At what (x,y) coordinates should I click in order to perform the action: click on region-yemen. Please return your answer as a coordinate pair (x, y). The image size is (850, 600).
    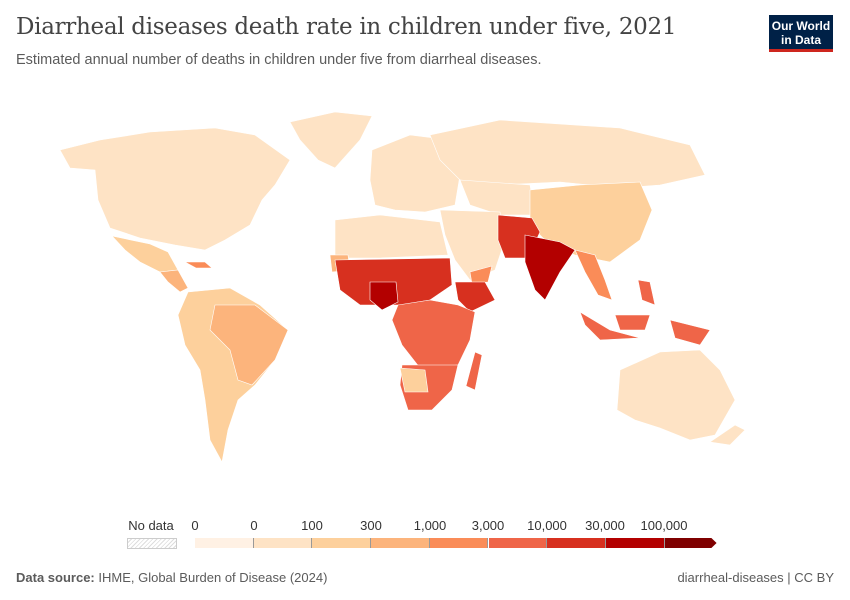
    Looking at the image, I should click on (481, 275).